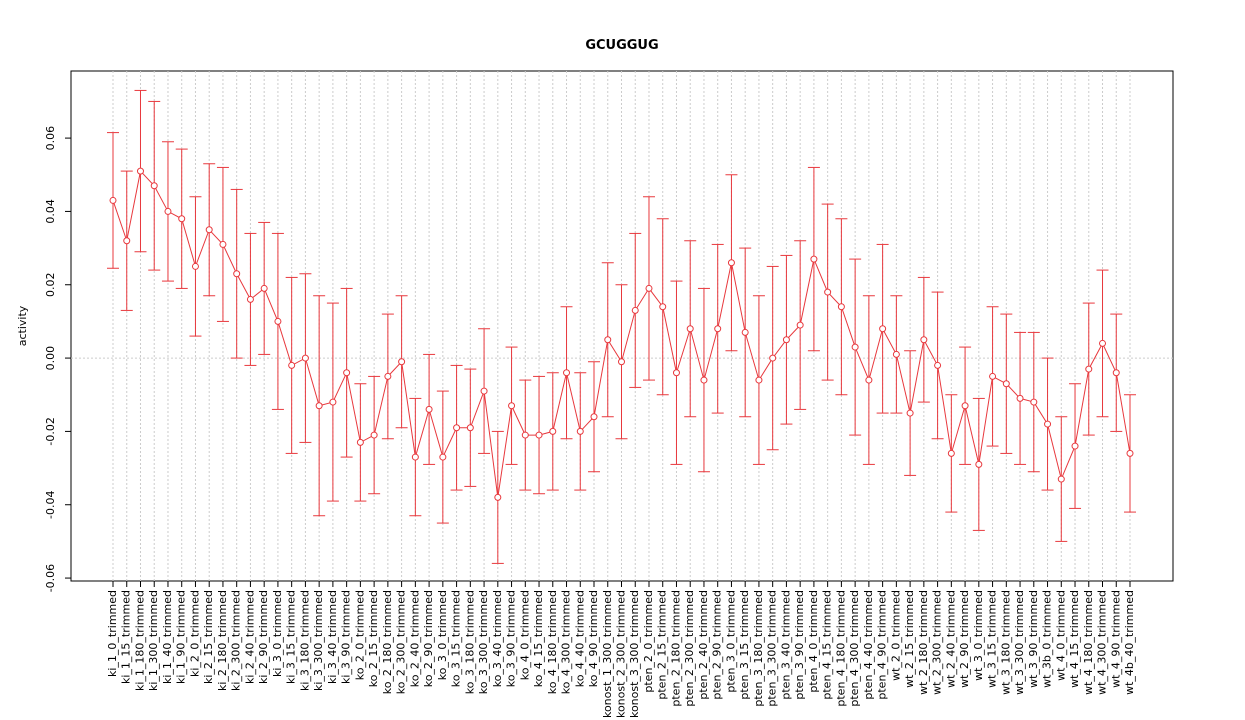 Image resolution: width=1245 pixels, height=720 pixels. I want to click on x-tick-label: ki_2_15_trimmed, so click(208, 637).